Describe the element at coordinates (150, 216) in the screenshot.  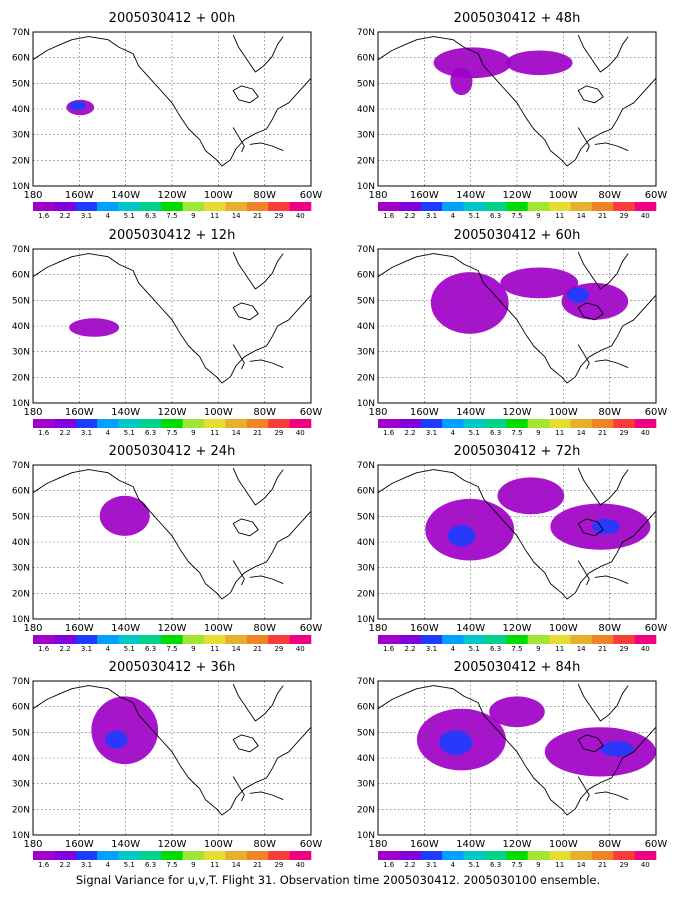
I see `colorbar-label: 6.3` at that location.